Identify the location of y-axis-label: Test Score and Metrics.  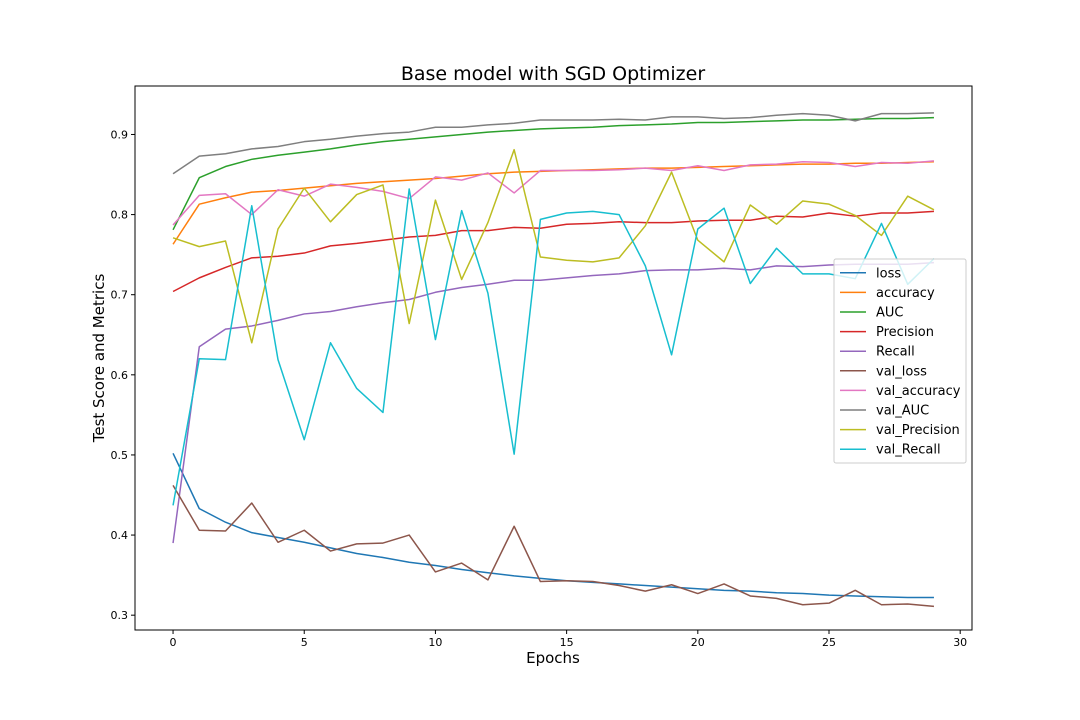
(99, 359).